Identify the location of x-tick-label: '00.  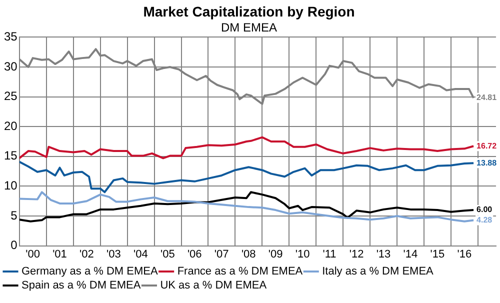
(33, 254).